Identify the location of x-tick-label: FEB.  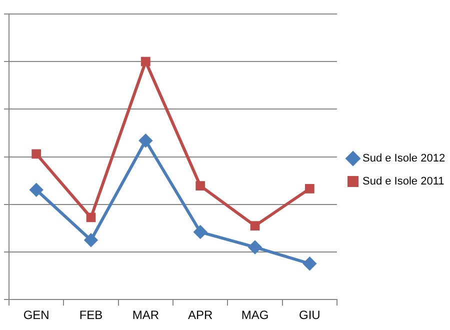
(91, 315).